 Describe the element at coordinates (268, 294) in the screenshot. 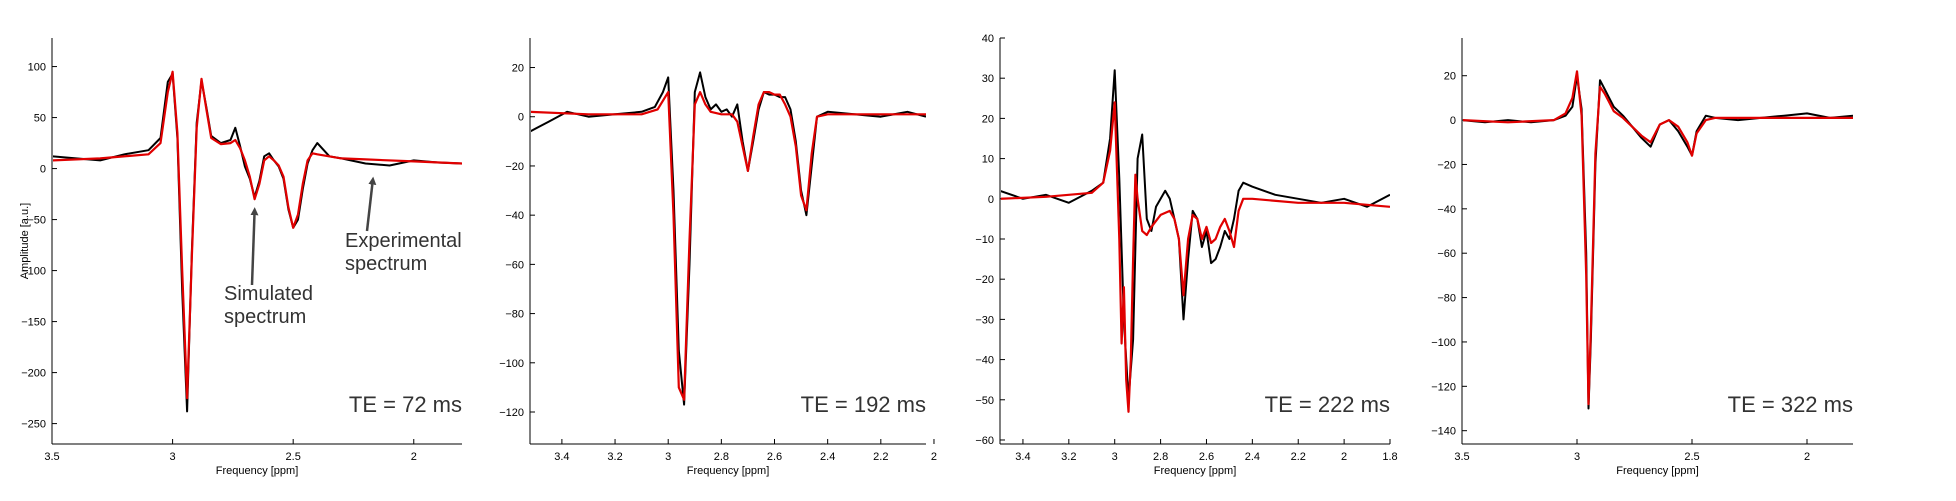

I see `annotation-text: Simulated` at that location.